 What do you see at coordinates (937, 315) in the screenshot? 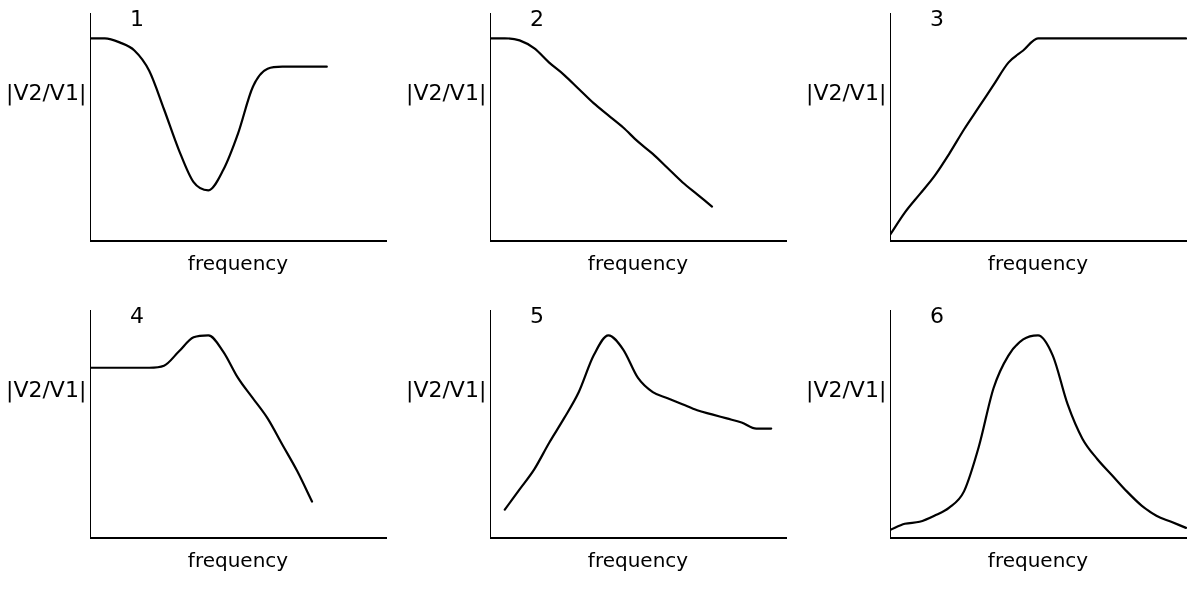
I see `chart-title: 6` at bounding box center [937, 315].